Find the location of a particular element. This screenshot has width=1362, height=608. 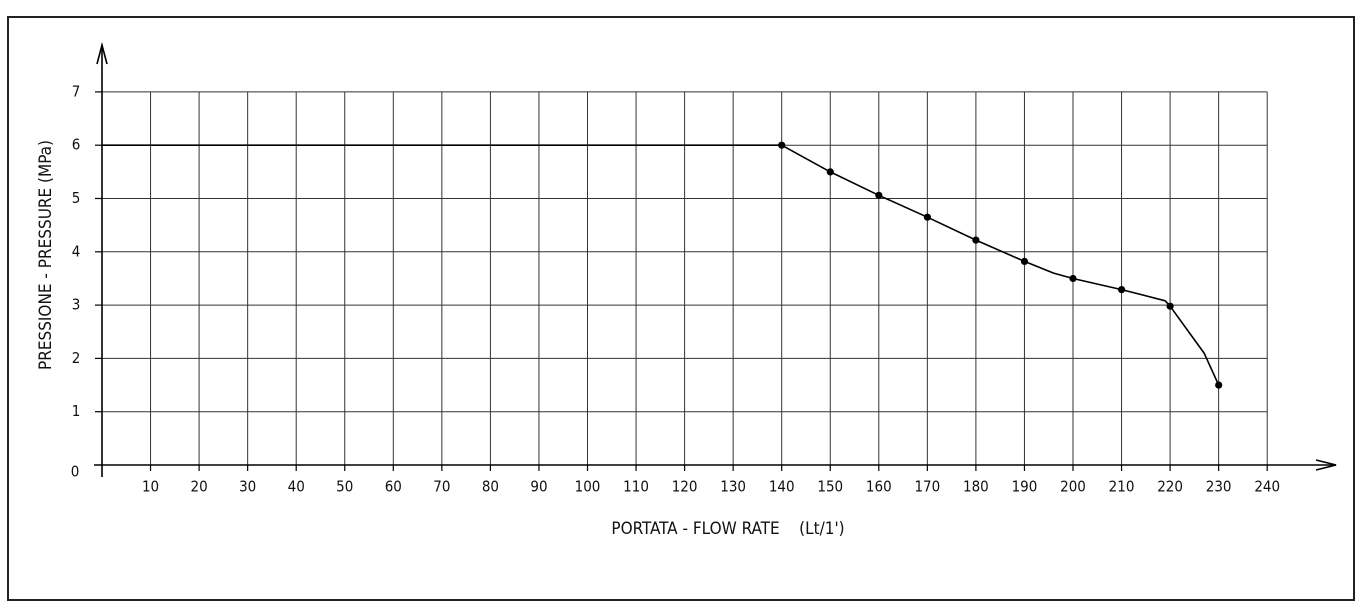

x-tick-label-50: 50 is located at coordinates (344, 487).